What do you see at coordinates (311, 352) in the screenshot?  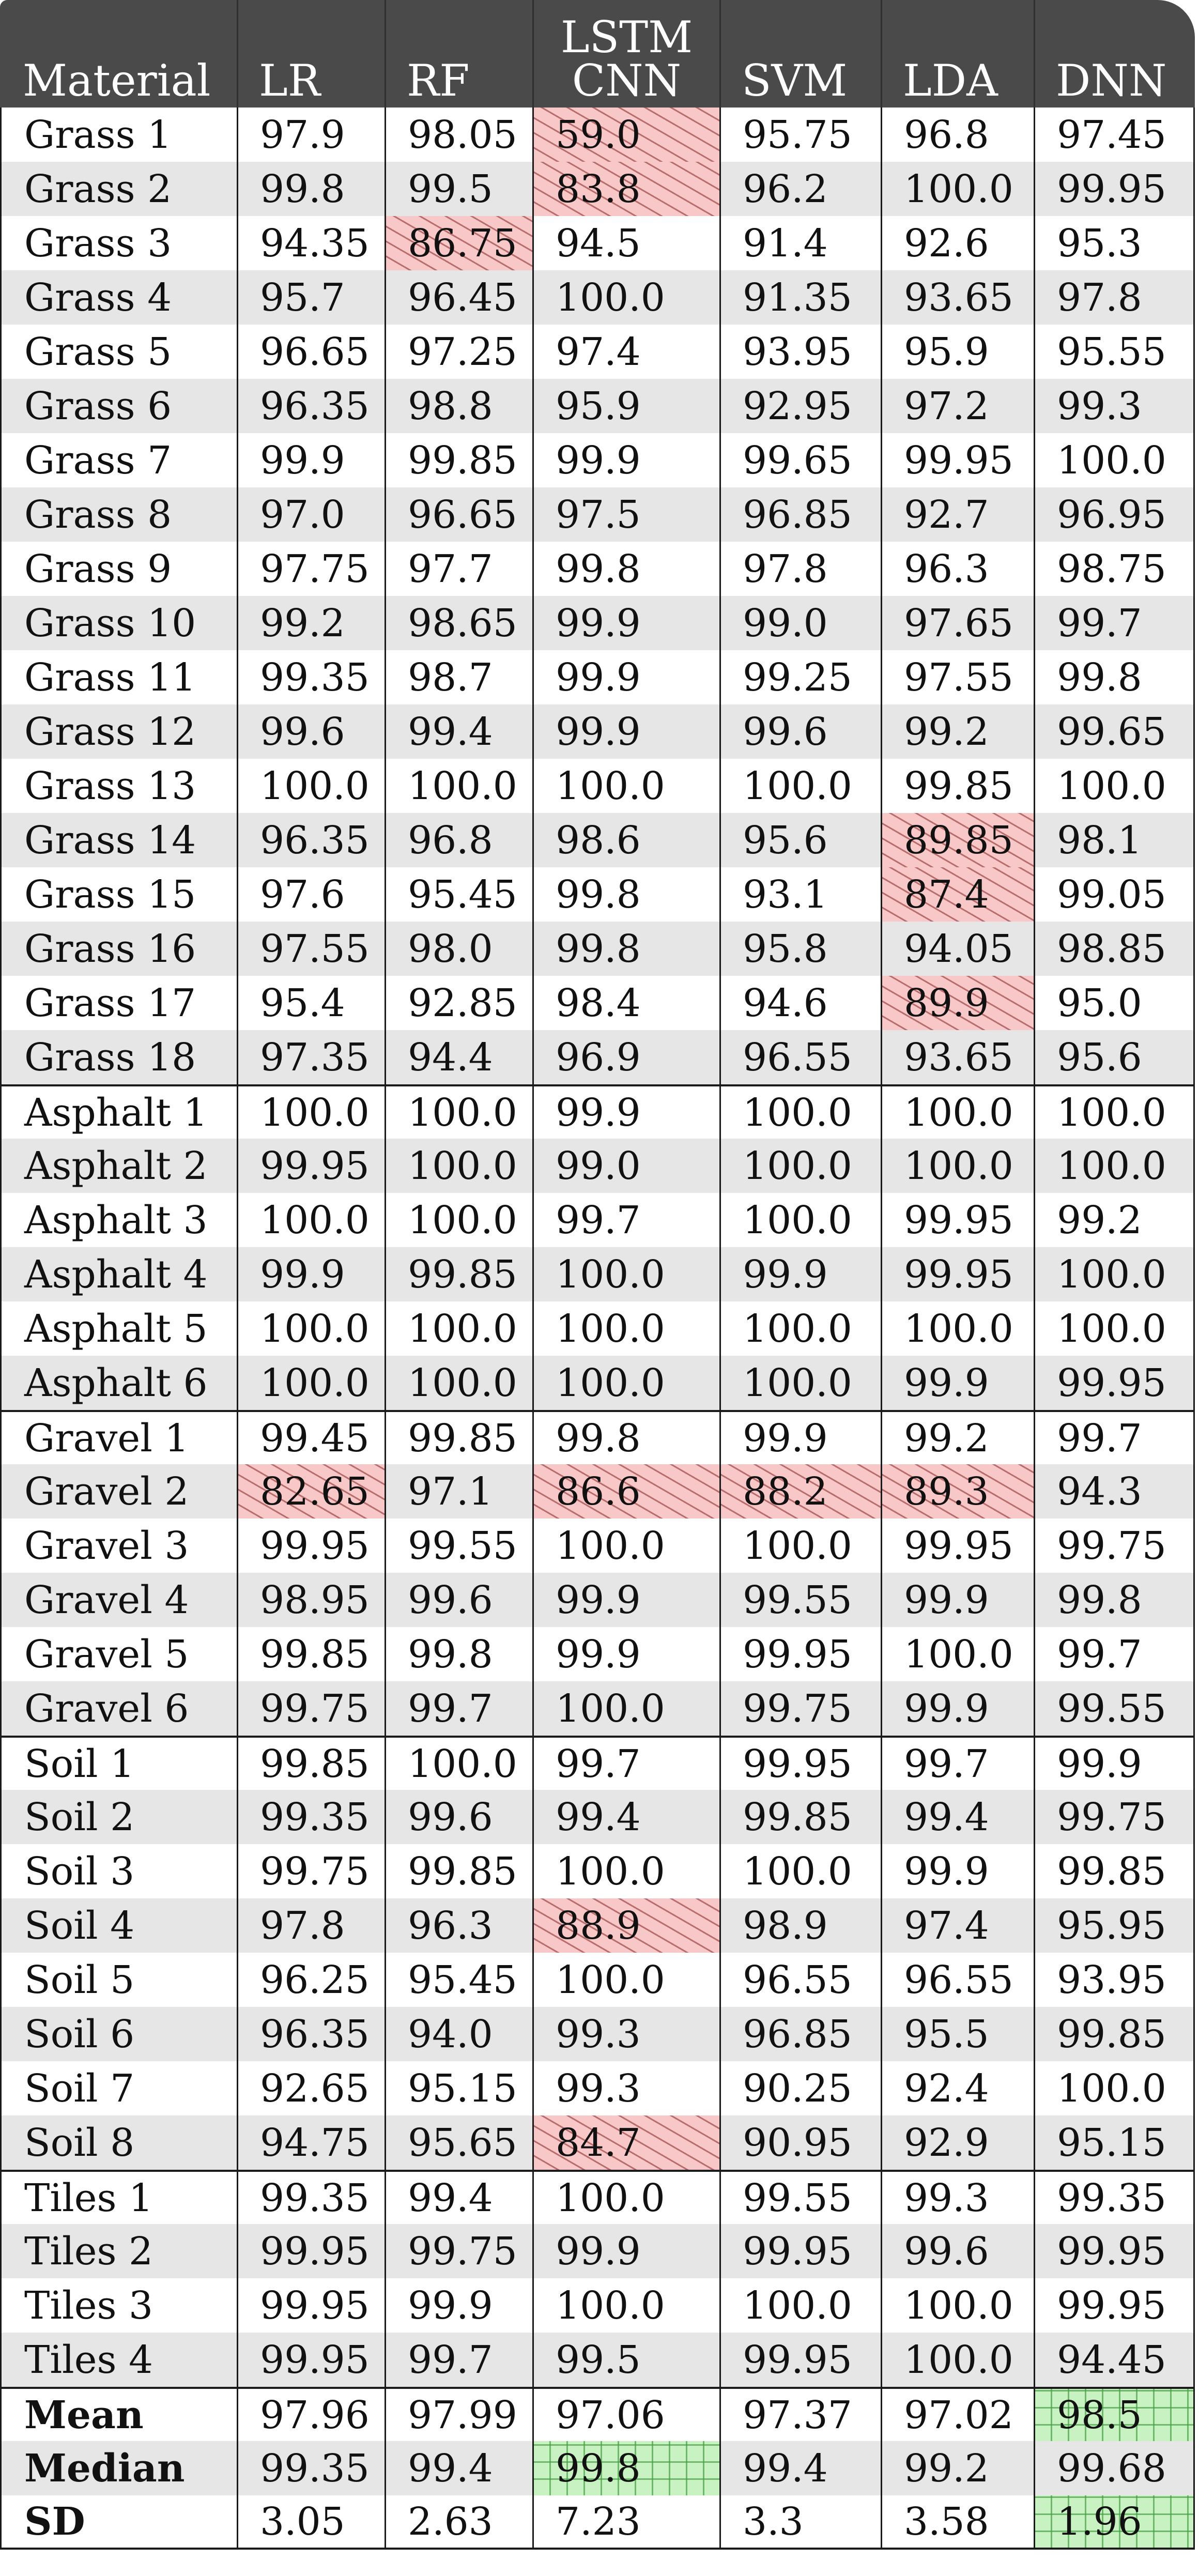 I see `value-cell-lr: 96.65` at bounding box center [311, 352].